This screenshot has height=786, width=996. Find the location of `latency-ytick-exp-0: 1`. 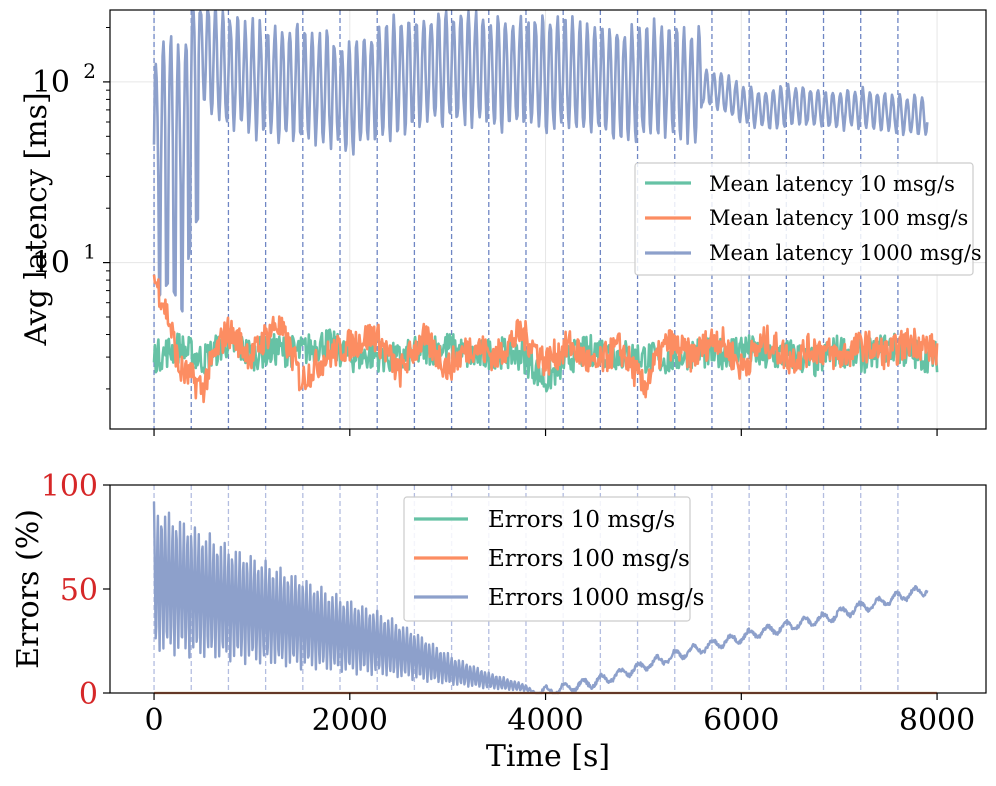

latency-ytick-exp-0: 1 is located at coordinates (89, 252).